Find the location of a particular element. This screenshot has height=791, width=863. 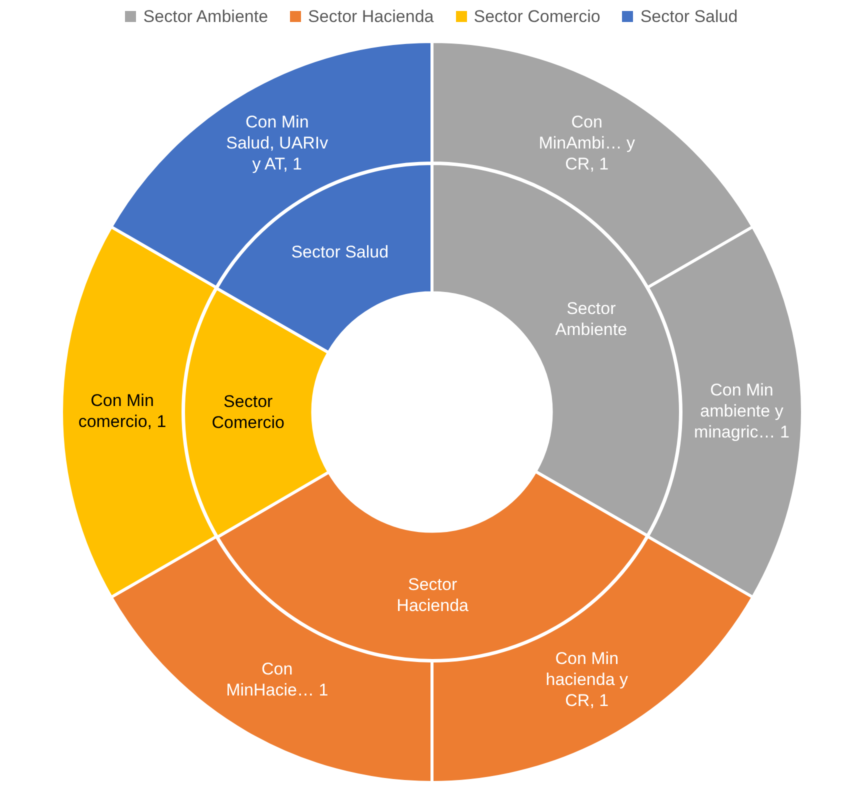

slice-label: Sector Hacienda is located at coordinates (432, 594).